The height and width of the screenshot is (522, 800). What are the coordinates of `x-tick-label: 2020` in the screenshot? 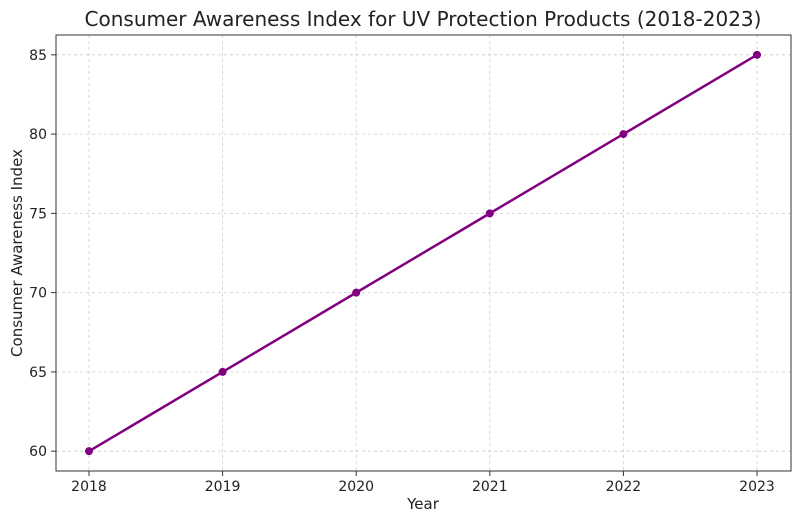 It's located at (356, 487).